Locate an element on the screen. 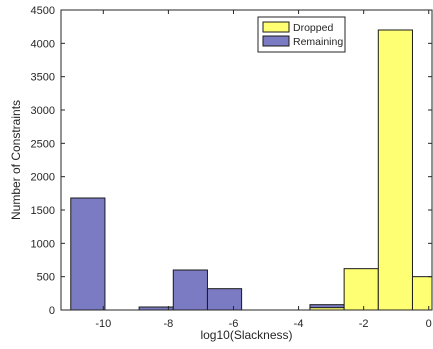 The height and width of the screenshot is (349, 433). y-tick-label: 4000 is located at coordinates (43, 44).